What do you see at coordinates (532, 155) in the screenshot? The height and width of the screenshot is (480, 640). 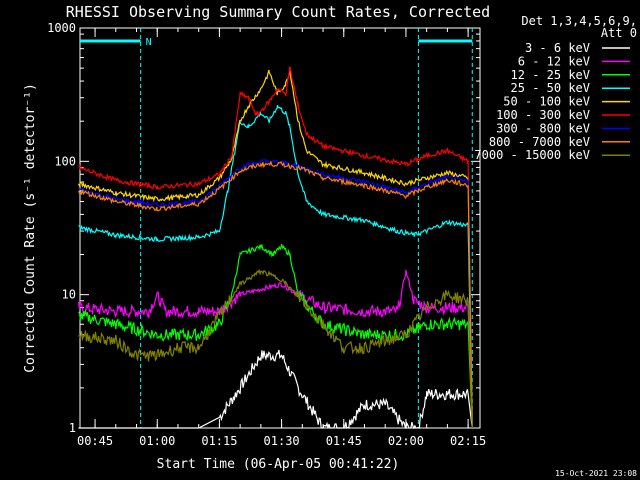 I see `legend-entry-label: 7000 - 15000 keV` at bounding box center [532, 155].